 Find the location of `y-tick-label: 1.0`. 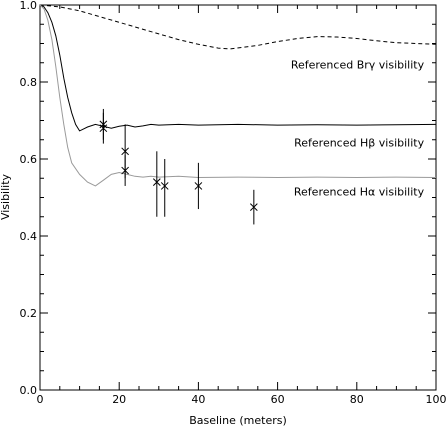

y-tick-label: 1.0 is located at coordinates (29, 6).